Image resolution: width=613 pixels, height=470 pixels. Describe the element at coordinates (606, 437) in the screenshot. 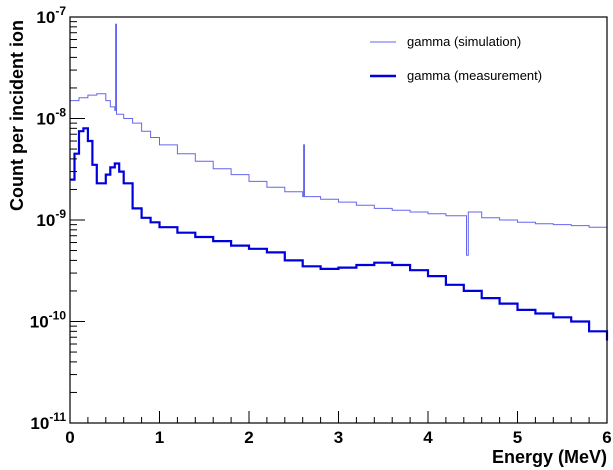

I see `x-tick-label: 6` at that location.